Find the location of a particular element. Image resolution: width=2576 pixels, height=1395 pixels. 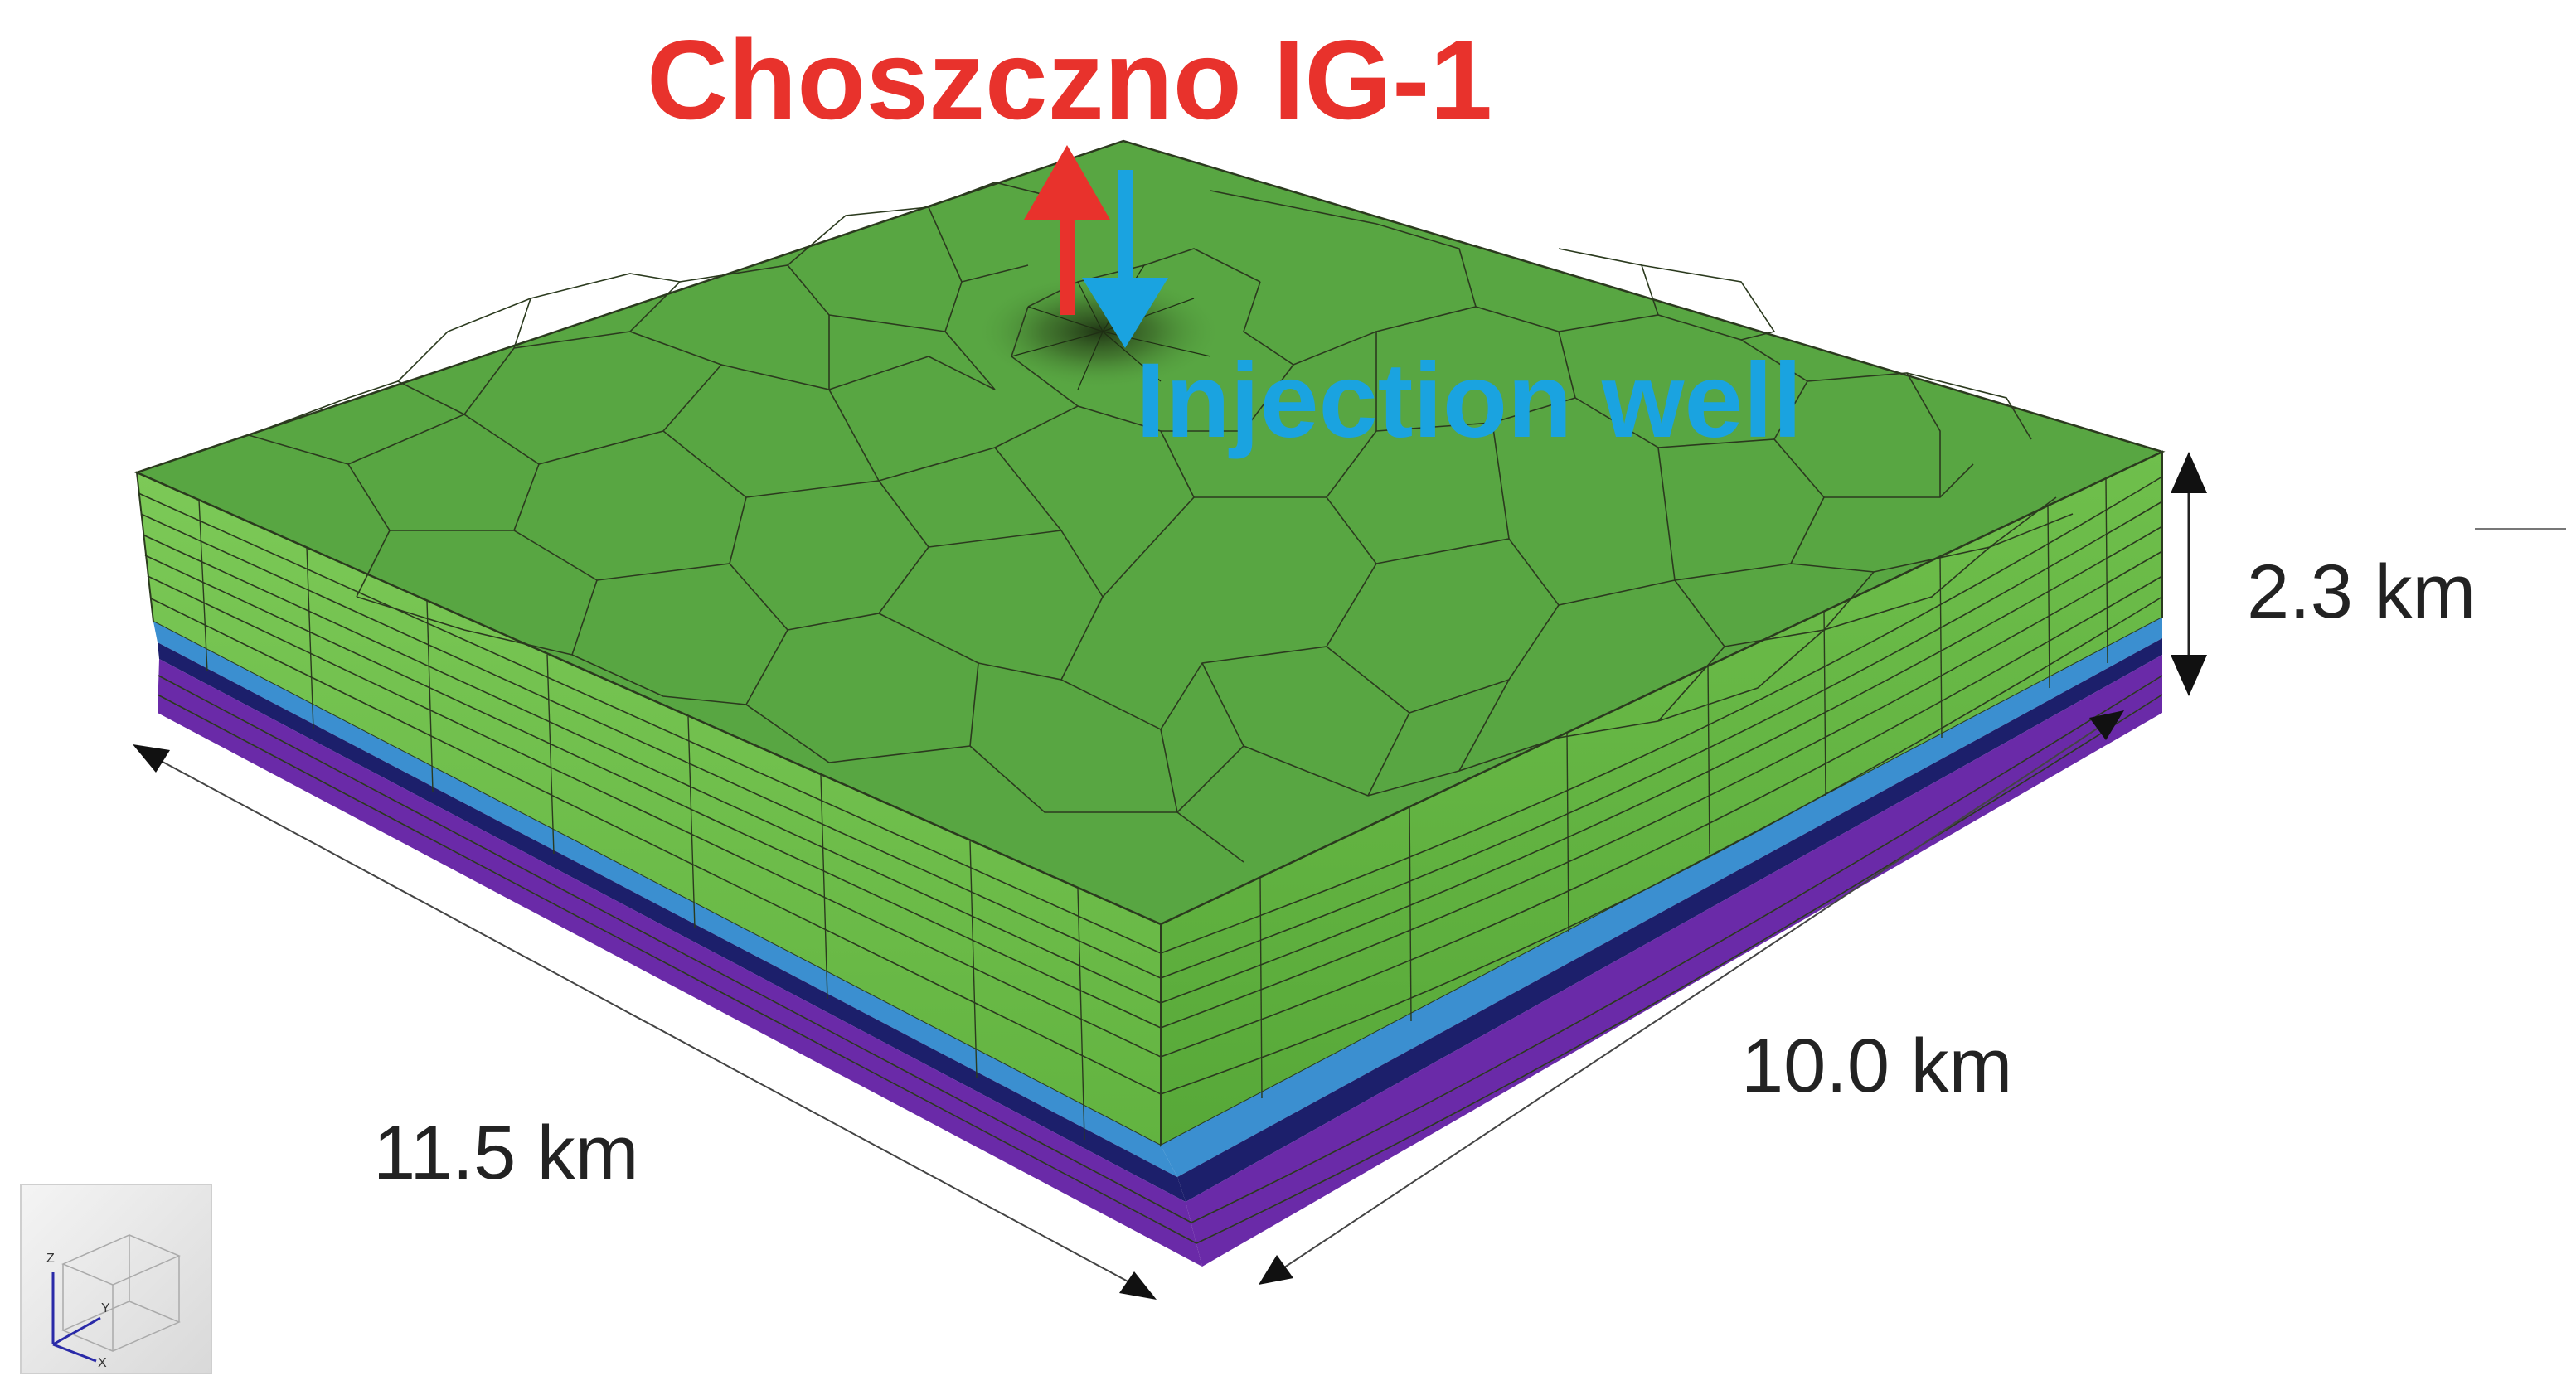

depth-dimension-line is located at coordinates (1691, 997).